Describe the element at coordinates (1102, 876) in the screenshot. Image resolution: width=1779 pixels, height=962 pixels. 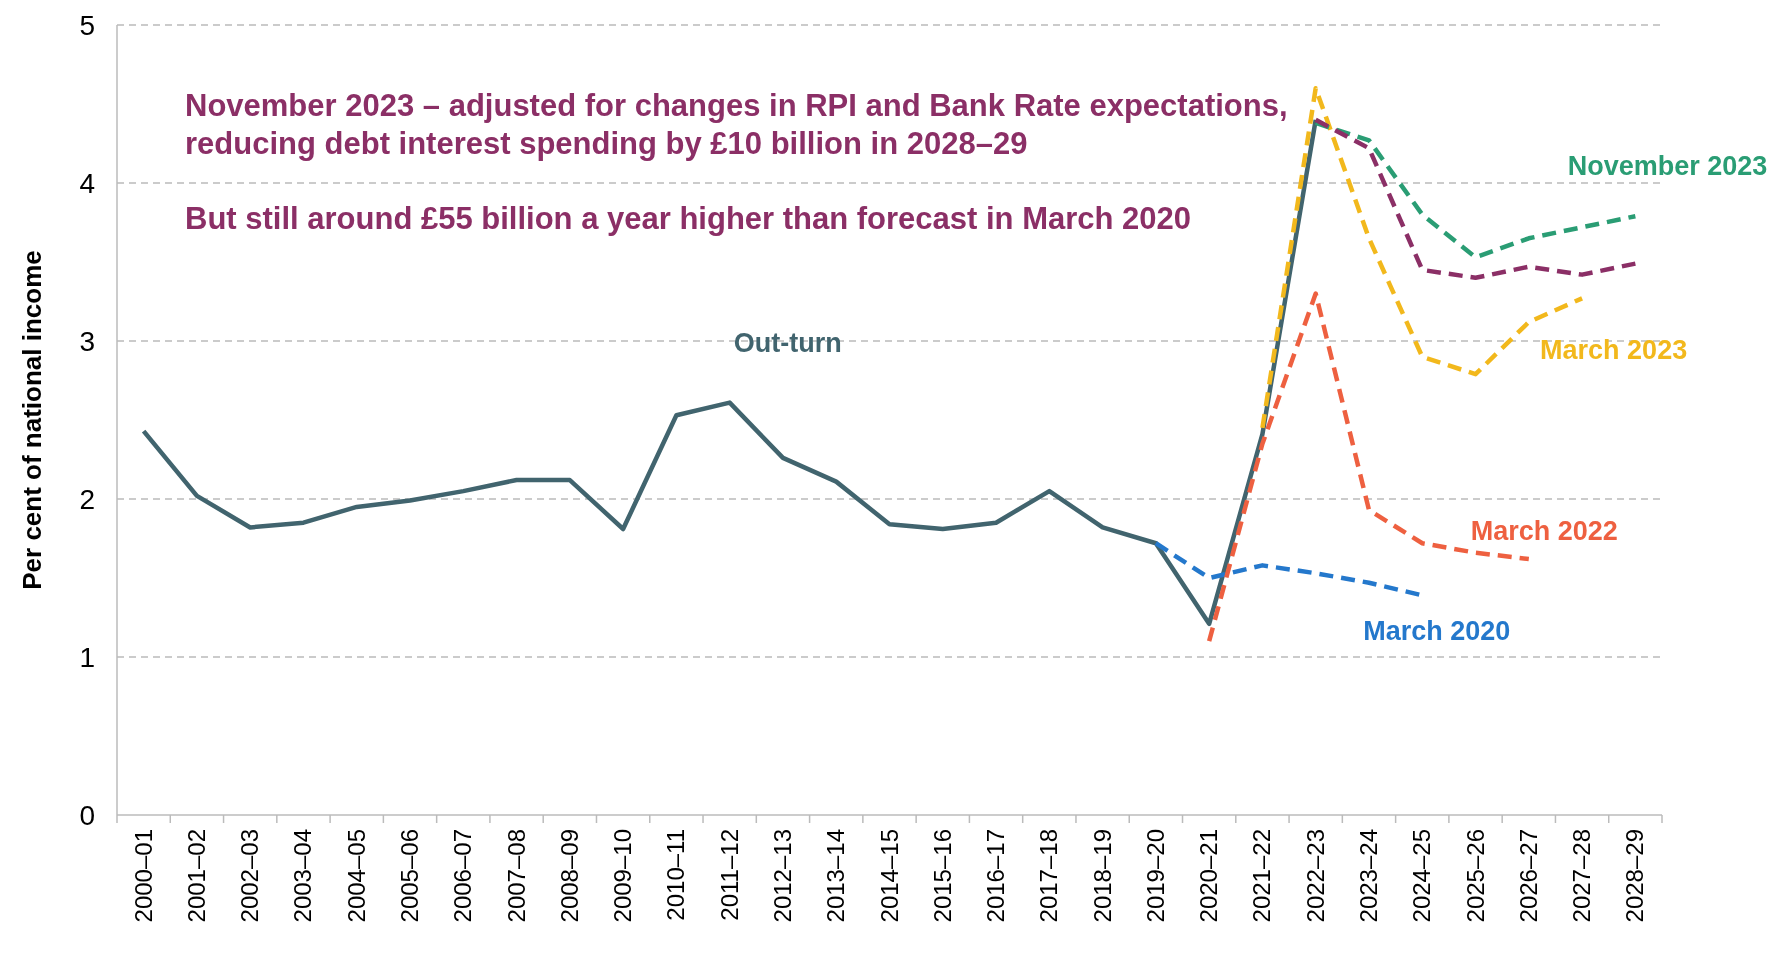
I see `x-tick-label: 2018–19` at that location.